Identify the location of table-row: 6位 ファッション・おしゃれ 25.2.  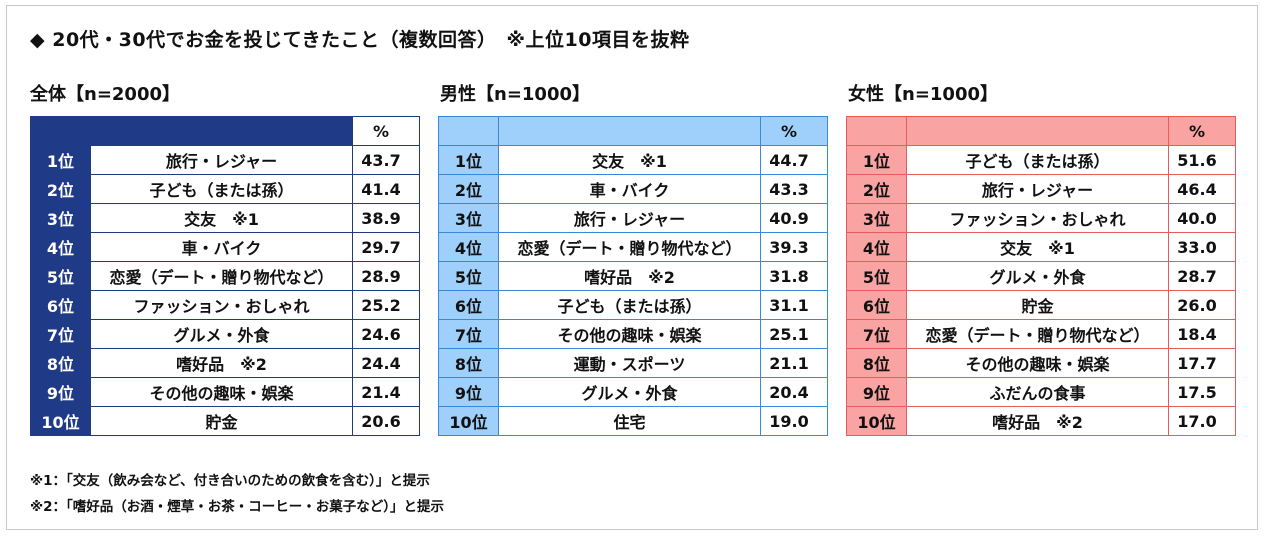
(225, 305).